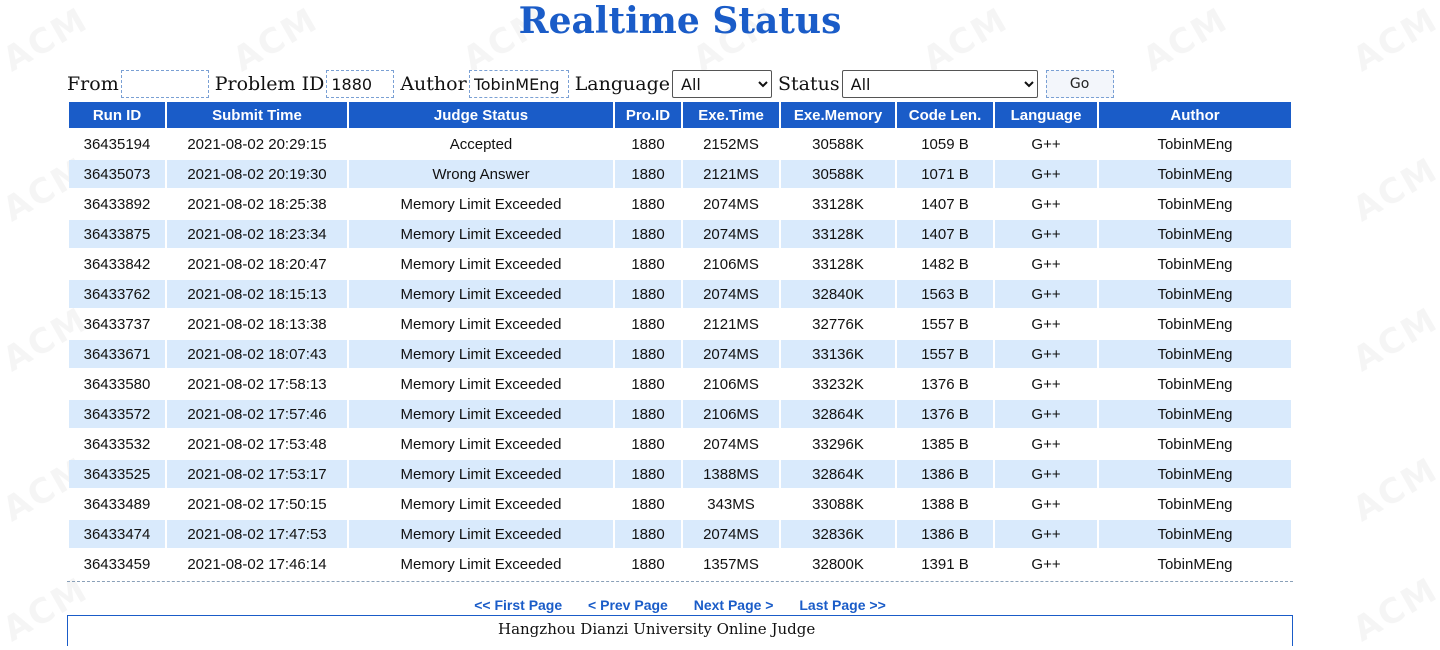  Describe the element at coordinates (1046, 115) in the screenshot. I see `header-language: Language` at that location.